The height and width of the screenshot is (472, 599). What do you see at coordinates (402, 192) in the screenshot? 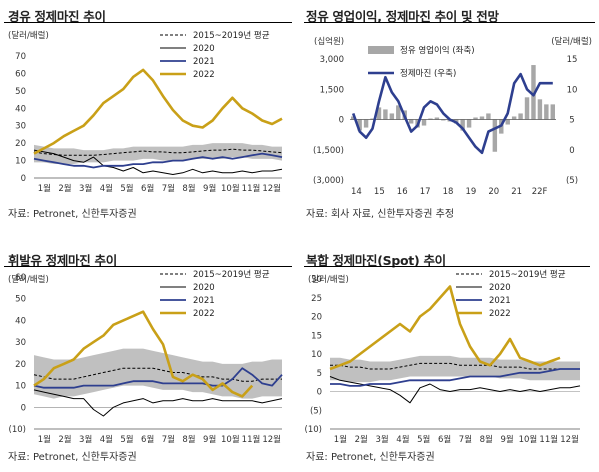
I see `x-tick-label: 16` at bounding box center [402, 192].